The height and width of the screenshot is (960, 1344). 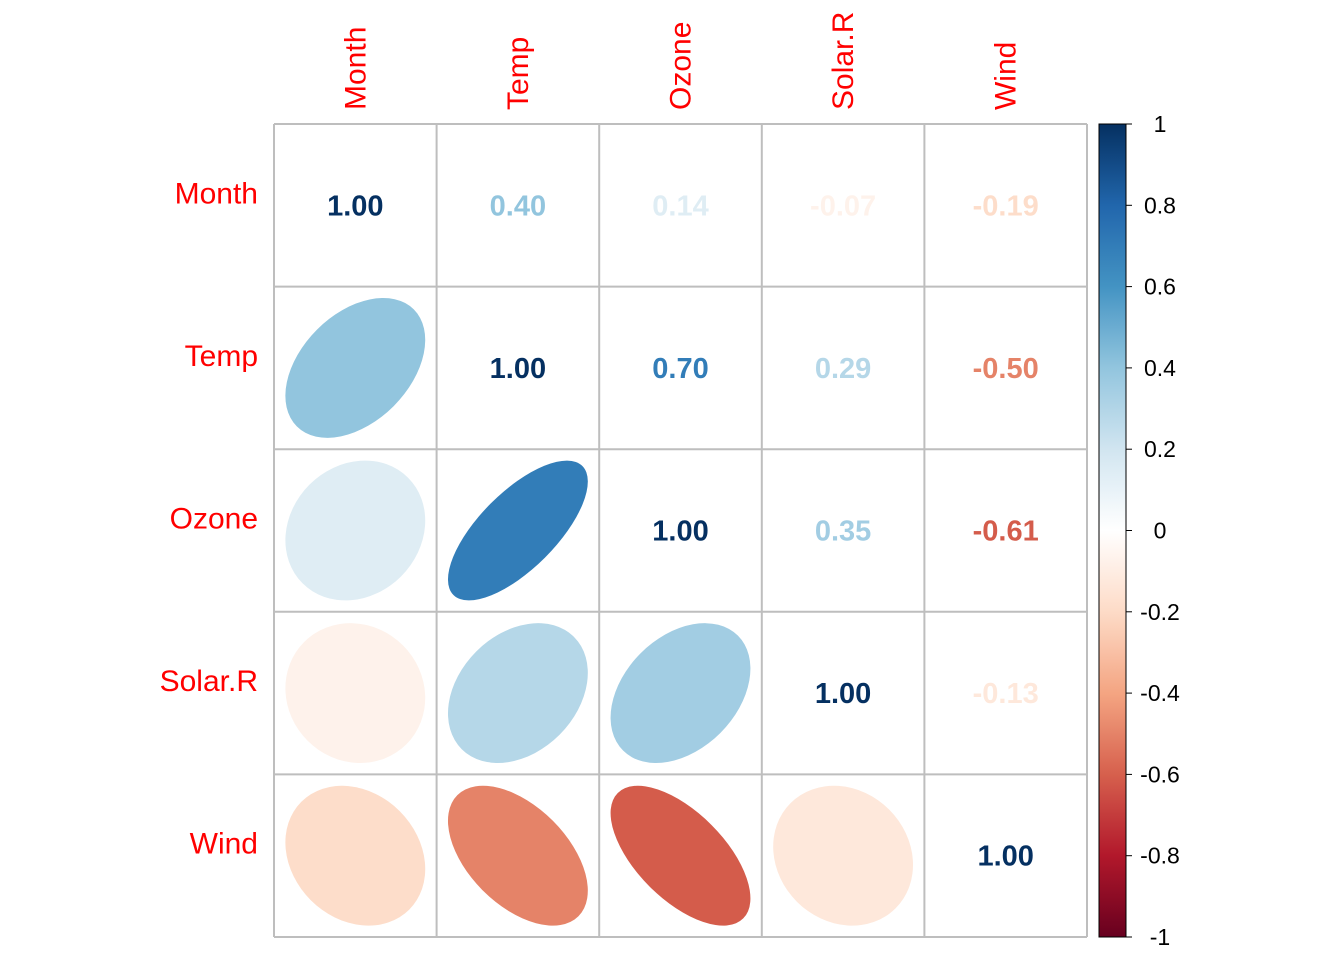 I want to click on colorbar-tick-label: -0.4, so click(x=1160, y=693).